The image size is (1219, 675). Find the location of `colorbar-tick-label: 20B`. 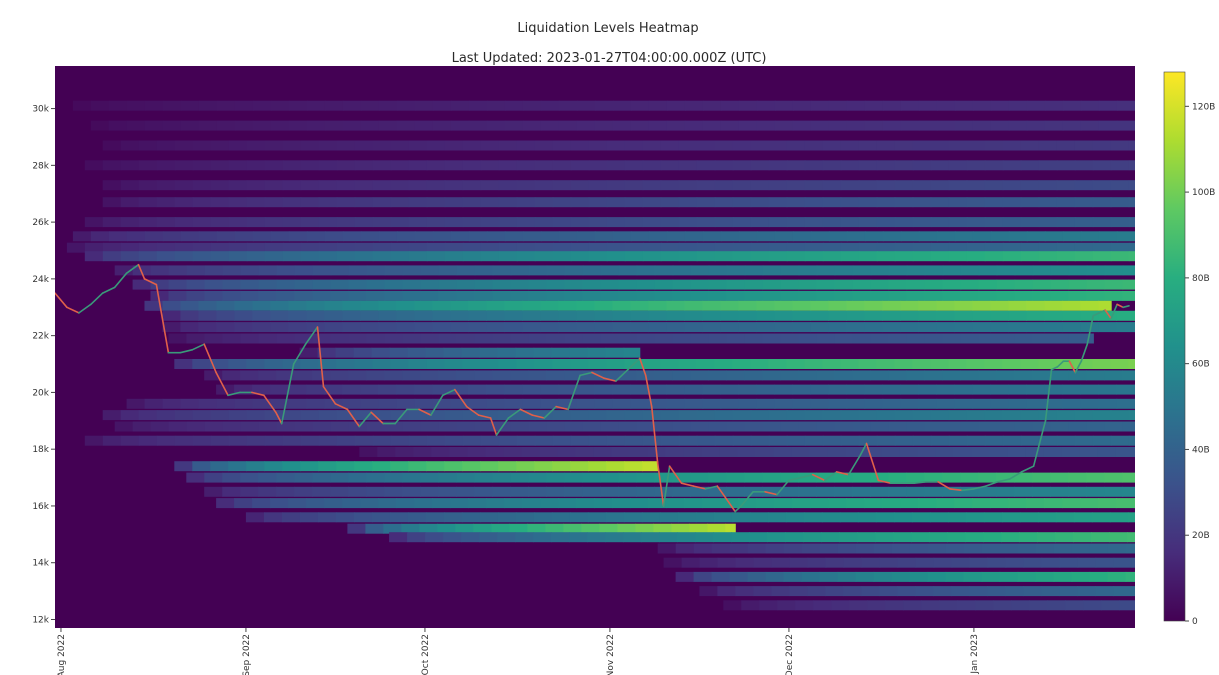

colorbar-tick-label: 20B is located at coordinates (1201, 536).